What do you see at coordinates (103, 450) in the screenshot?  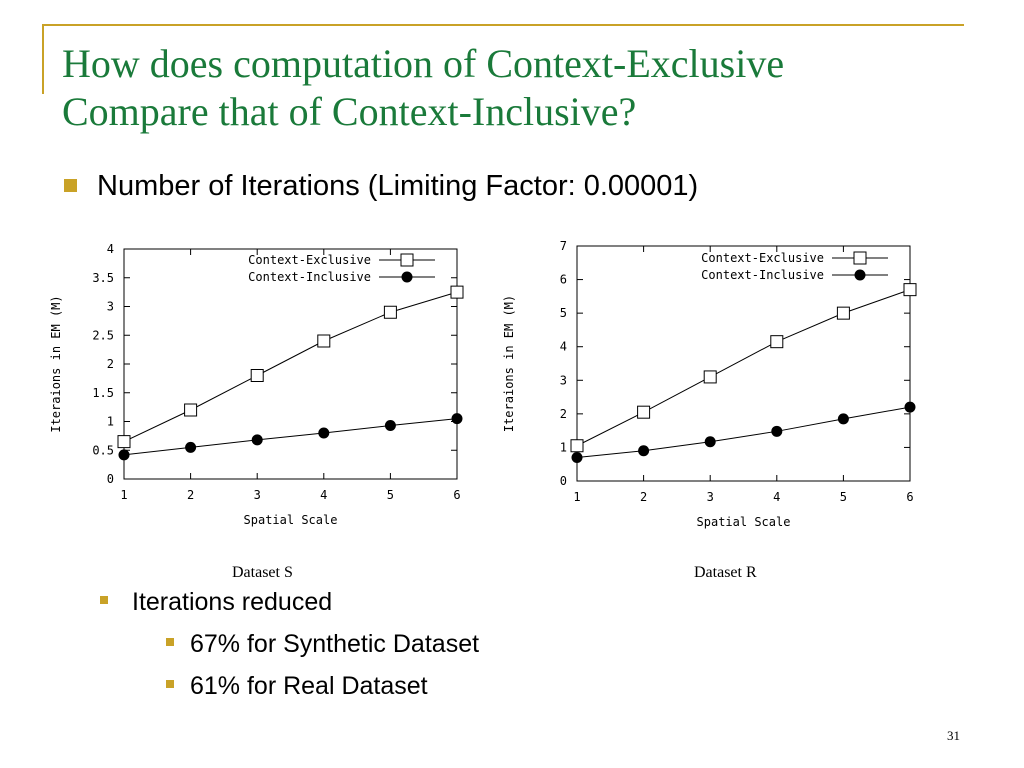 I see `y-tick-label: 0.5` at bounding box center [103, 450].